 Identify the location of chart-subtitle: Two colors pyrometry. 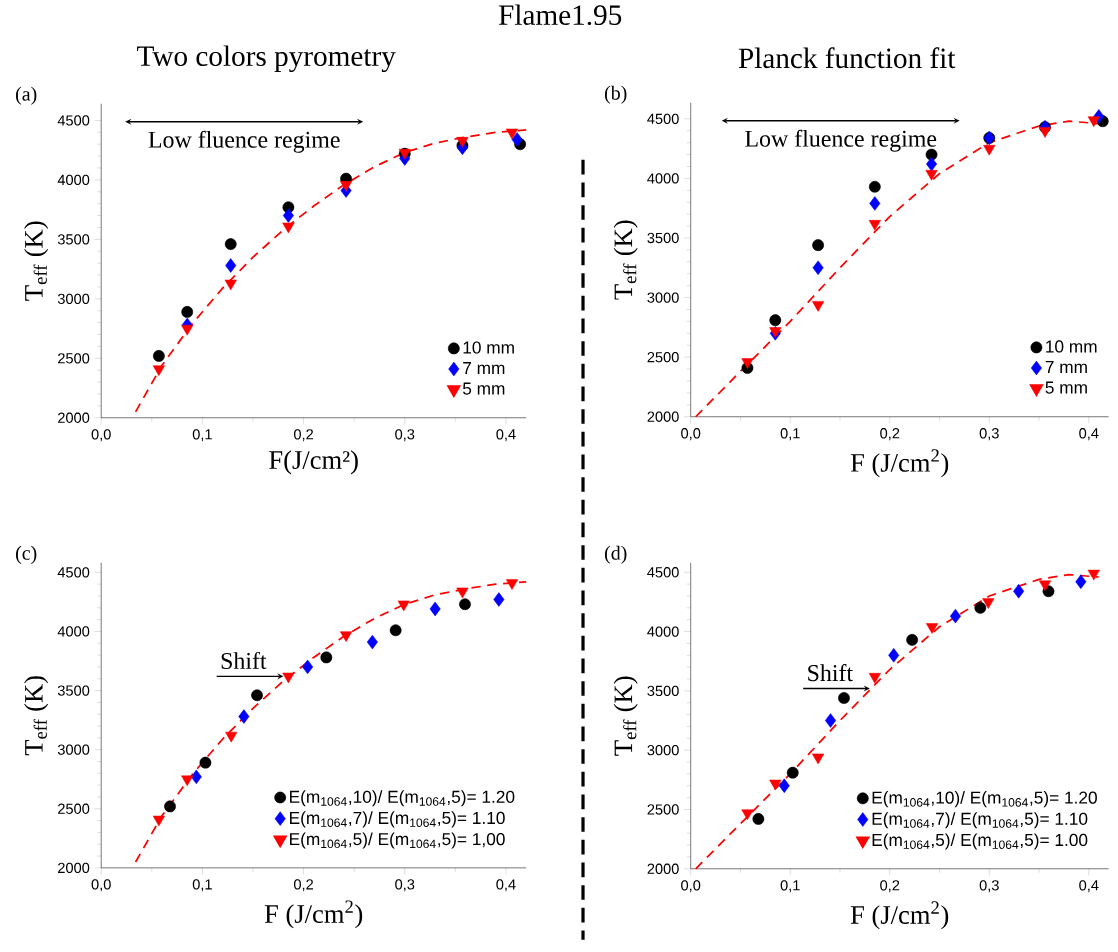
(266, 59).